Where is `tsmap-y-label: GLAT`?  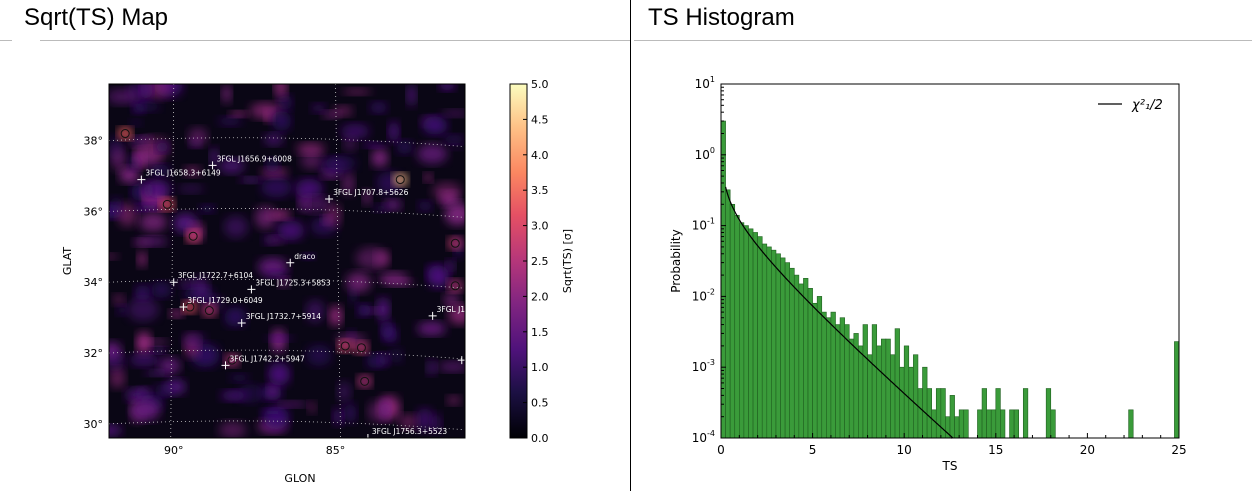 tsmap-y-label: GLAT is located at coordinates (67, 261).